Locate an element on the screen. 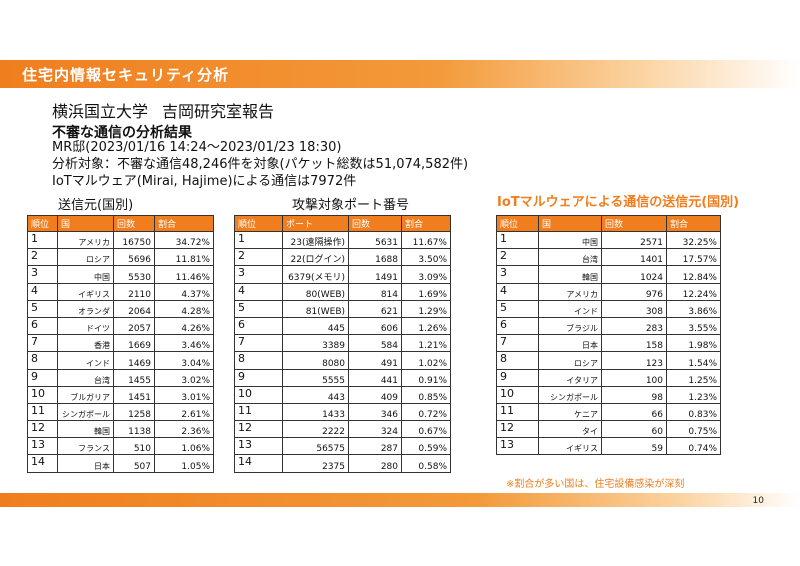 The height and width of the screenshot is (566, 800). table-row: 12 2222 324 0.67% is located at coordinates (342, 429).